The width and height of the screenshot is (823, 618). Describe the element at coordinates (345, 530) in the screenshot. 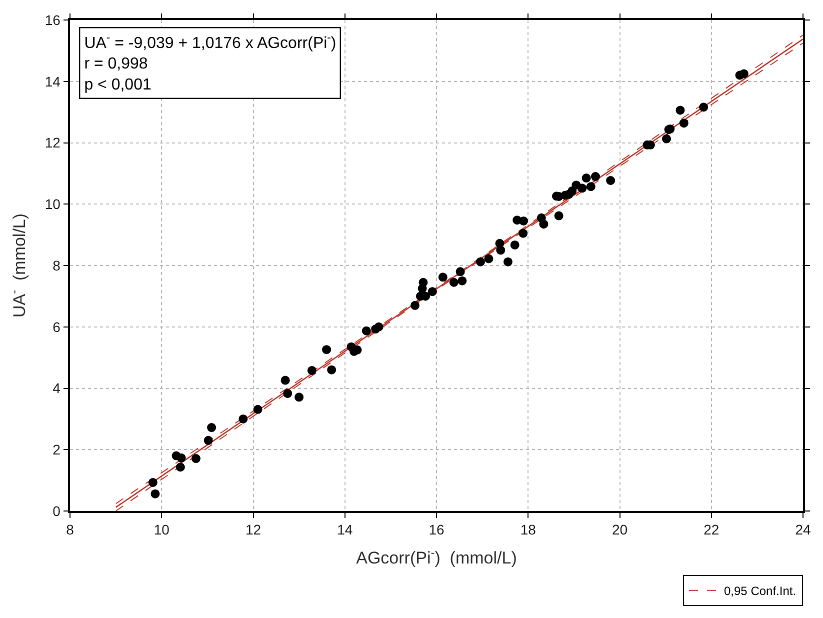

I see `x-tick-label: 14` at that location.